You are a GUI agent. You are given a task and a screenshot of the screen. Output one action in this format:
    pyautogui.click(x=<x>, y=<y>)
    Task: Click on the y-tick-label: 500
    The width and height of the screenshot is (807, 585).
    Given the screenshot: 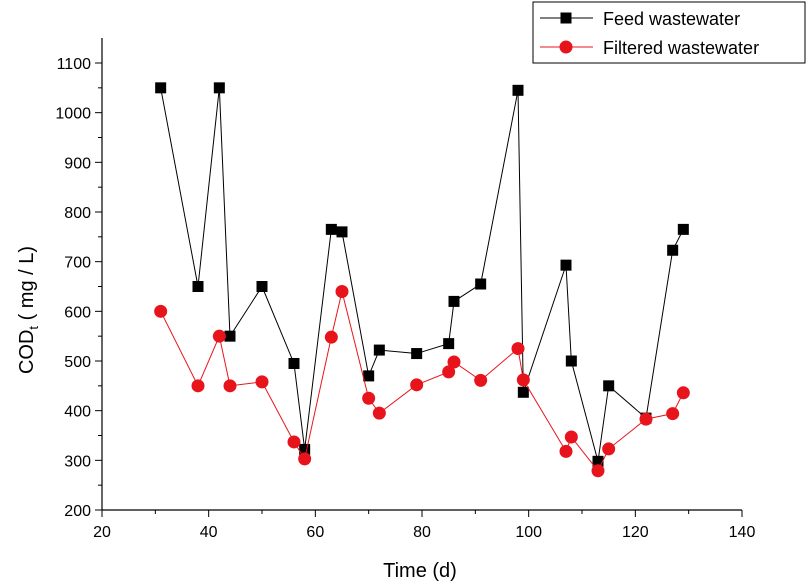 What is the action you would take?
    pyautogui.click(x=77, y=362)
    